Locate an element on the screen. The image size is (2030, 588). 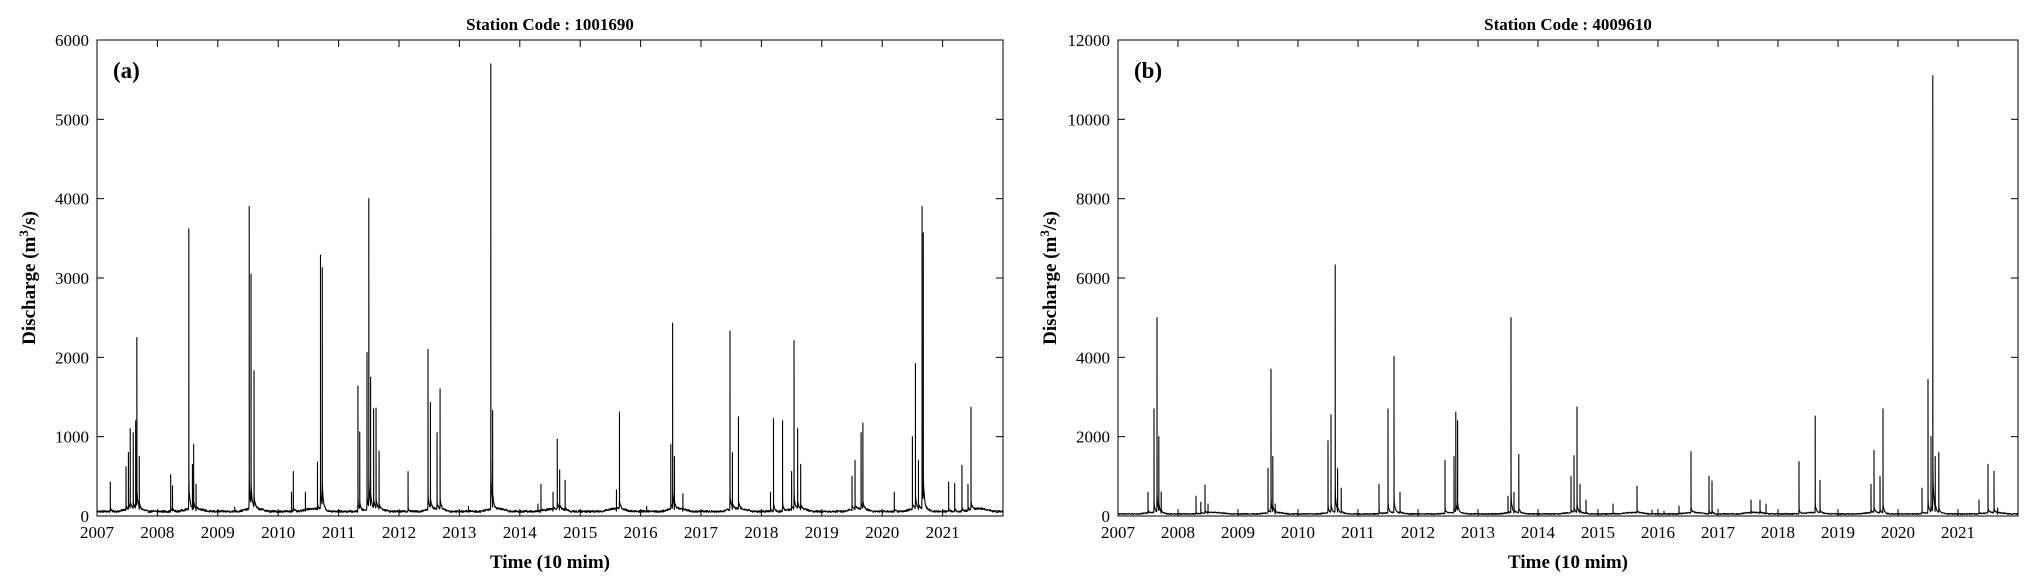
y-tick-label: 10000 is located at coordinates (1089, 119).